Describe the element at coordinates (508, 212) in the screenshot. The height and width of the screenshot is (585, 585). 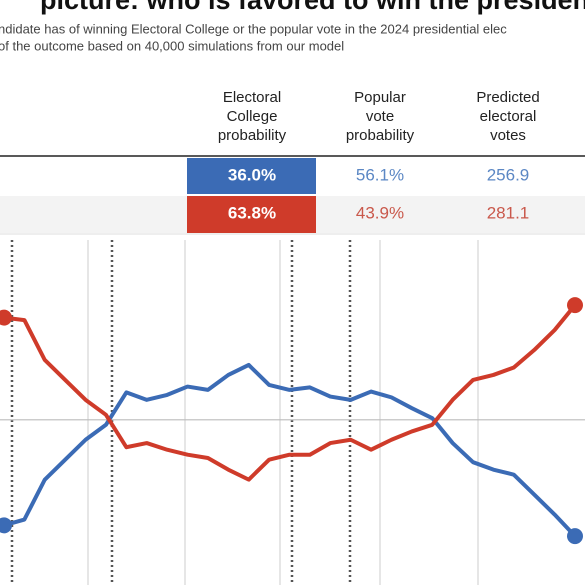
I see `cell: 281.1` at that location.